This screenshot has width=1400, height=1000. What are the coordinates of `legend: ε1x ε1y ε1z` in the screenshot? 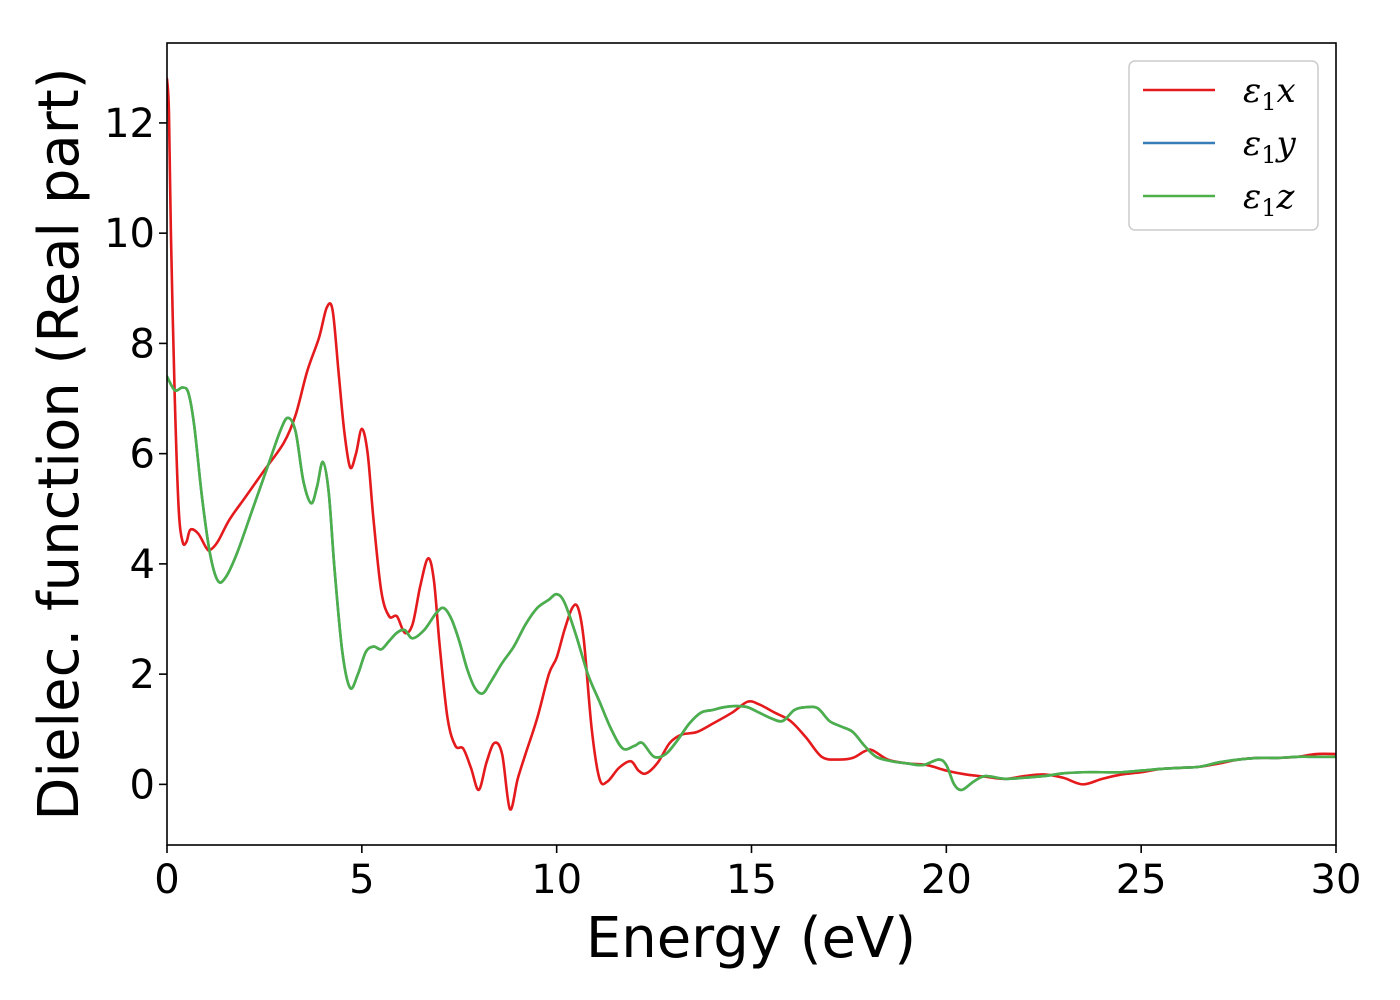 It's located at (1223, 145).